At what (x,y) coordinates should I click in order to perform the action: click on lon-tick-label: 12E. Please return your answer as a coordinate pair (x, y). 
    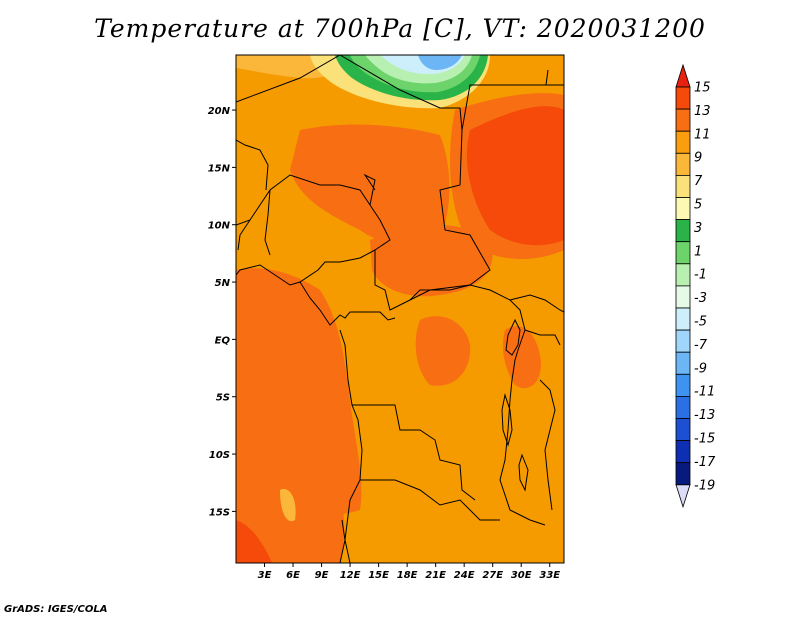
    Looking at the image, I should click on (350, 575).